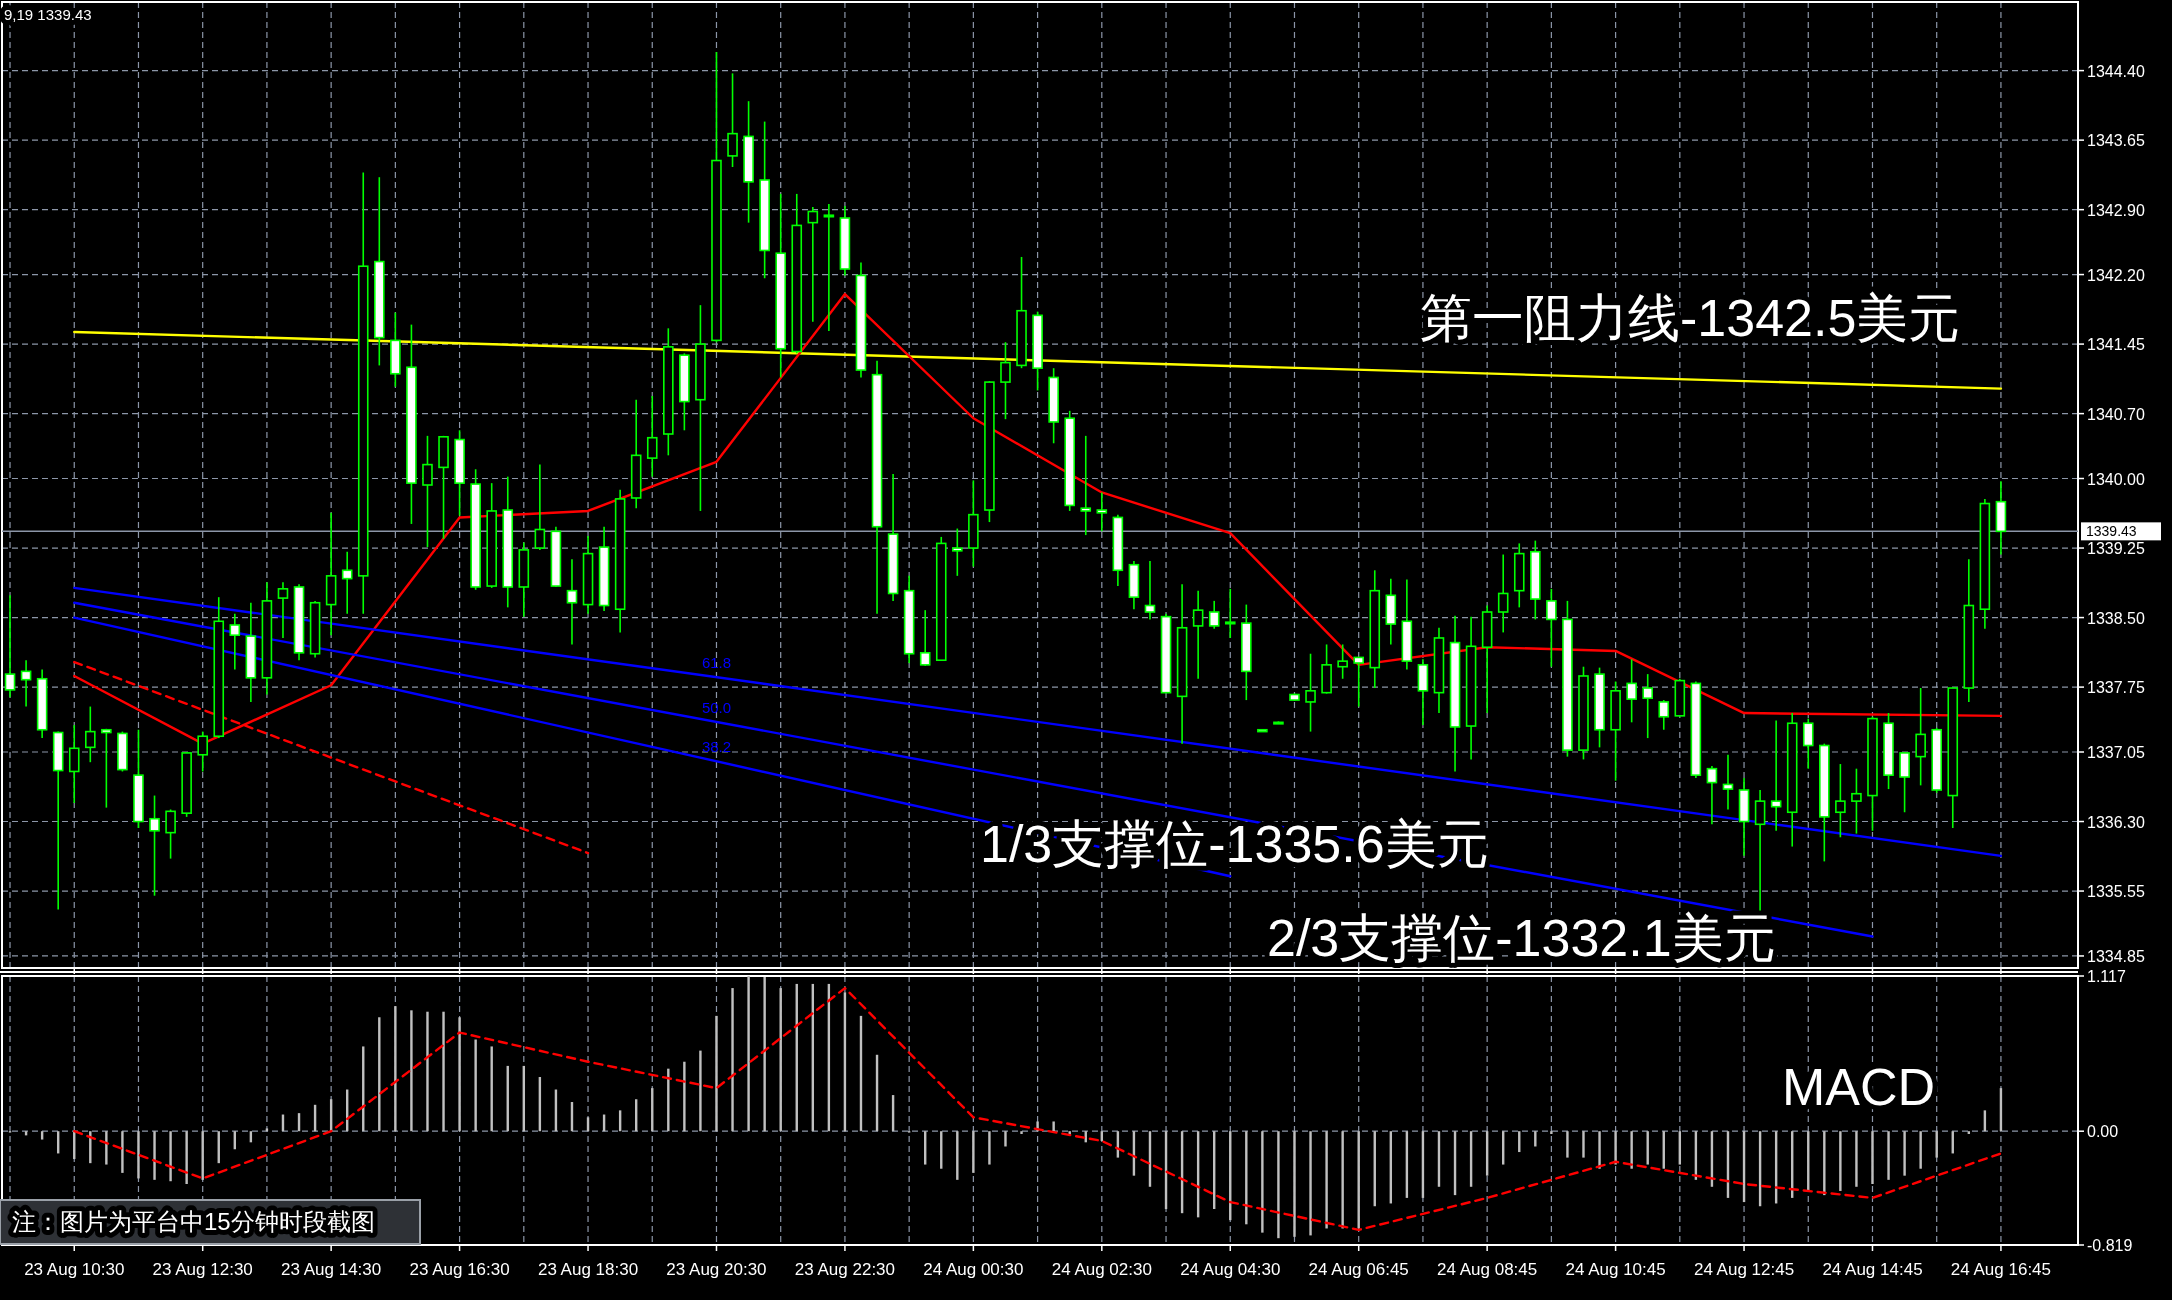 This screenshot has width=2172, height=1300. I want to click on y-tick-label: 1337.75, so click(2116, 688).